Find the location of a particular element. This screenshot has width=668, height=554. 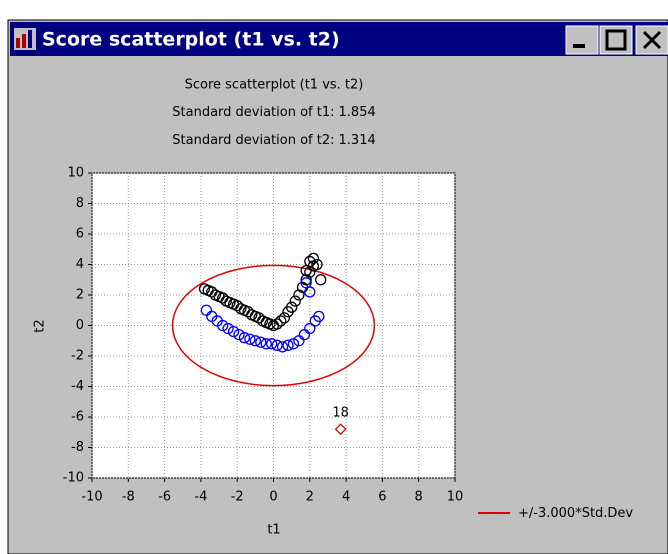

title-bar is located at coordinates (339, 39).